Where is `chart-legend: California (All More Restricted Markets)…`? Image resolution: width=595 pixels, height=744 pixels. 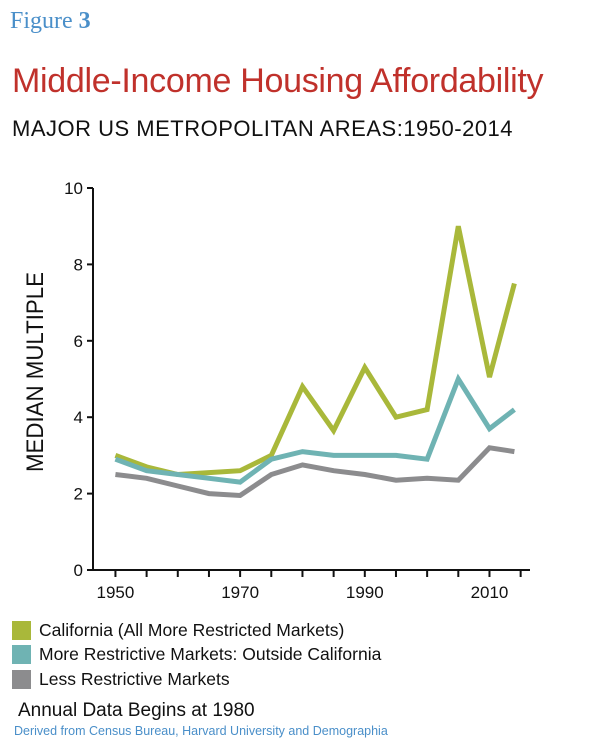 chart-legend: California (All More Restricted Markets)… is located at coordinates (196, 655).